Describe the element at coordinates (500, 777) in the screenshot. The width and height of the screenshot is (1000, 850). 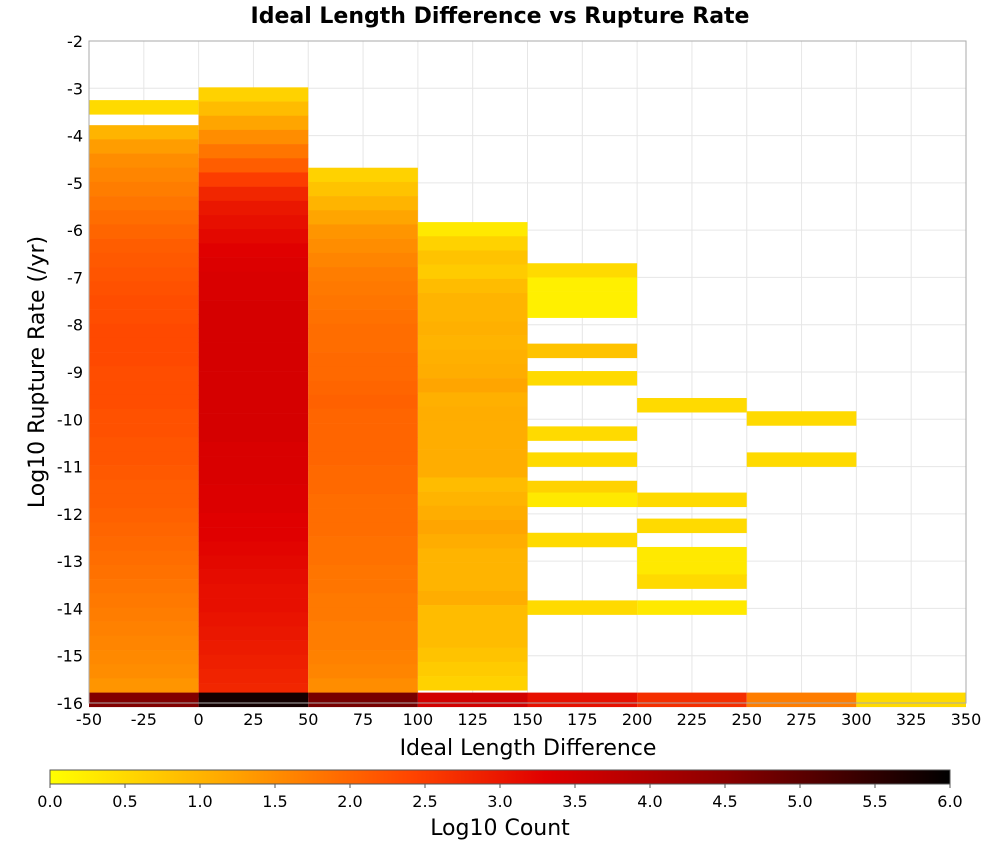
I see `colorbar` at that location.